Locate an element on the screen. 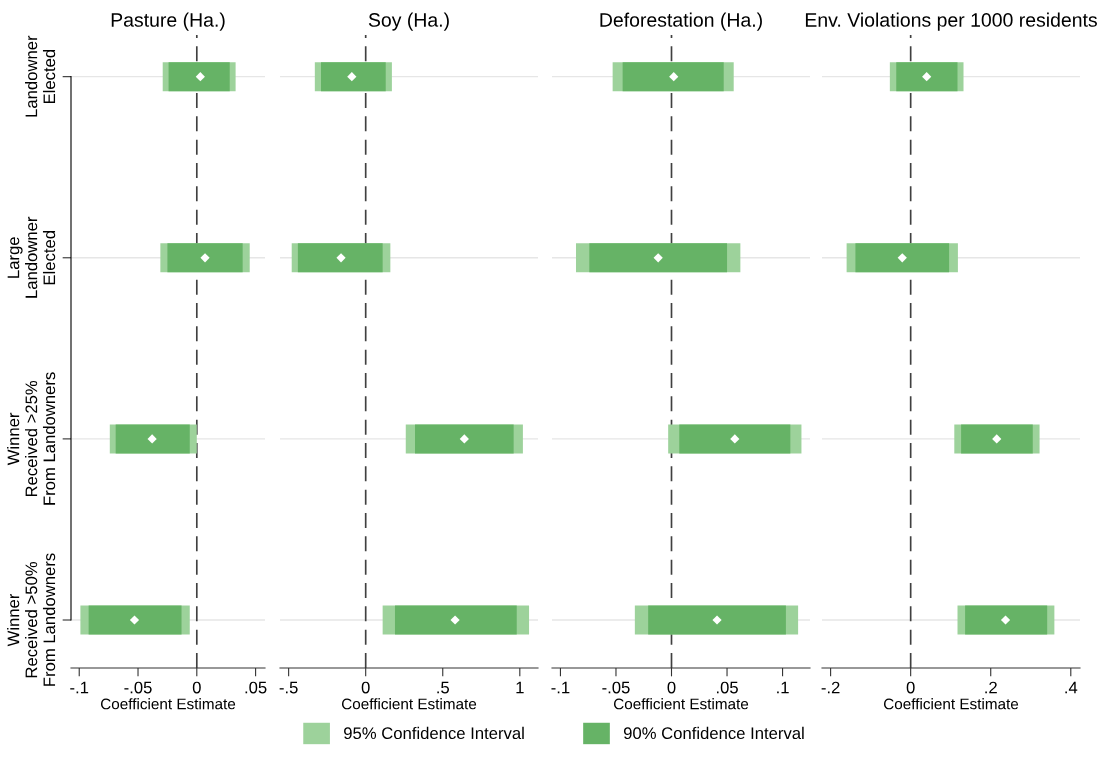 This screenshot has width=1108, height=763. legend-label: 90% Confidence Interval is located at coordinates (713, 733).